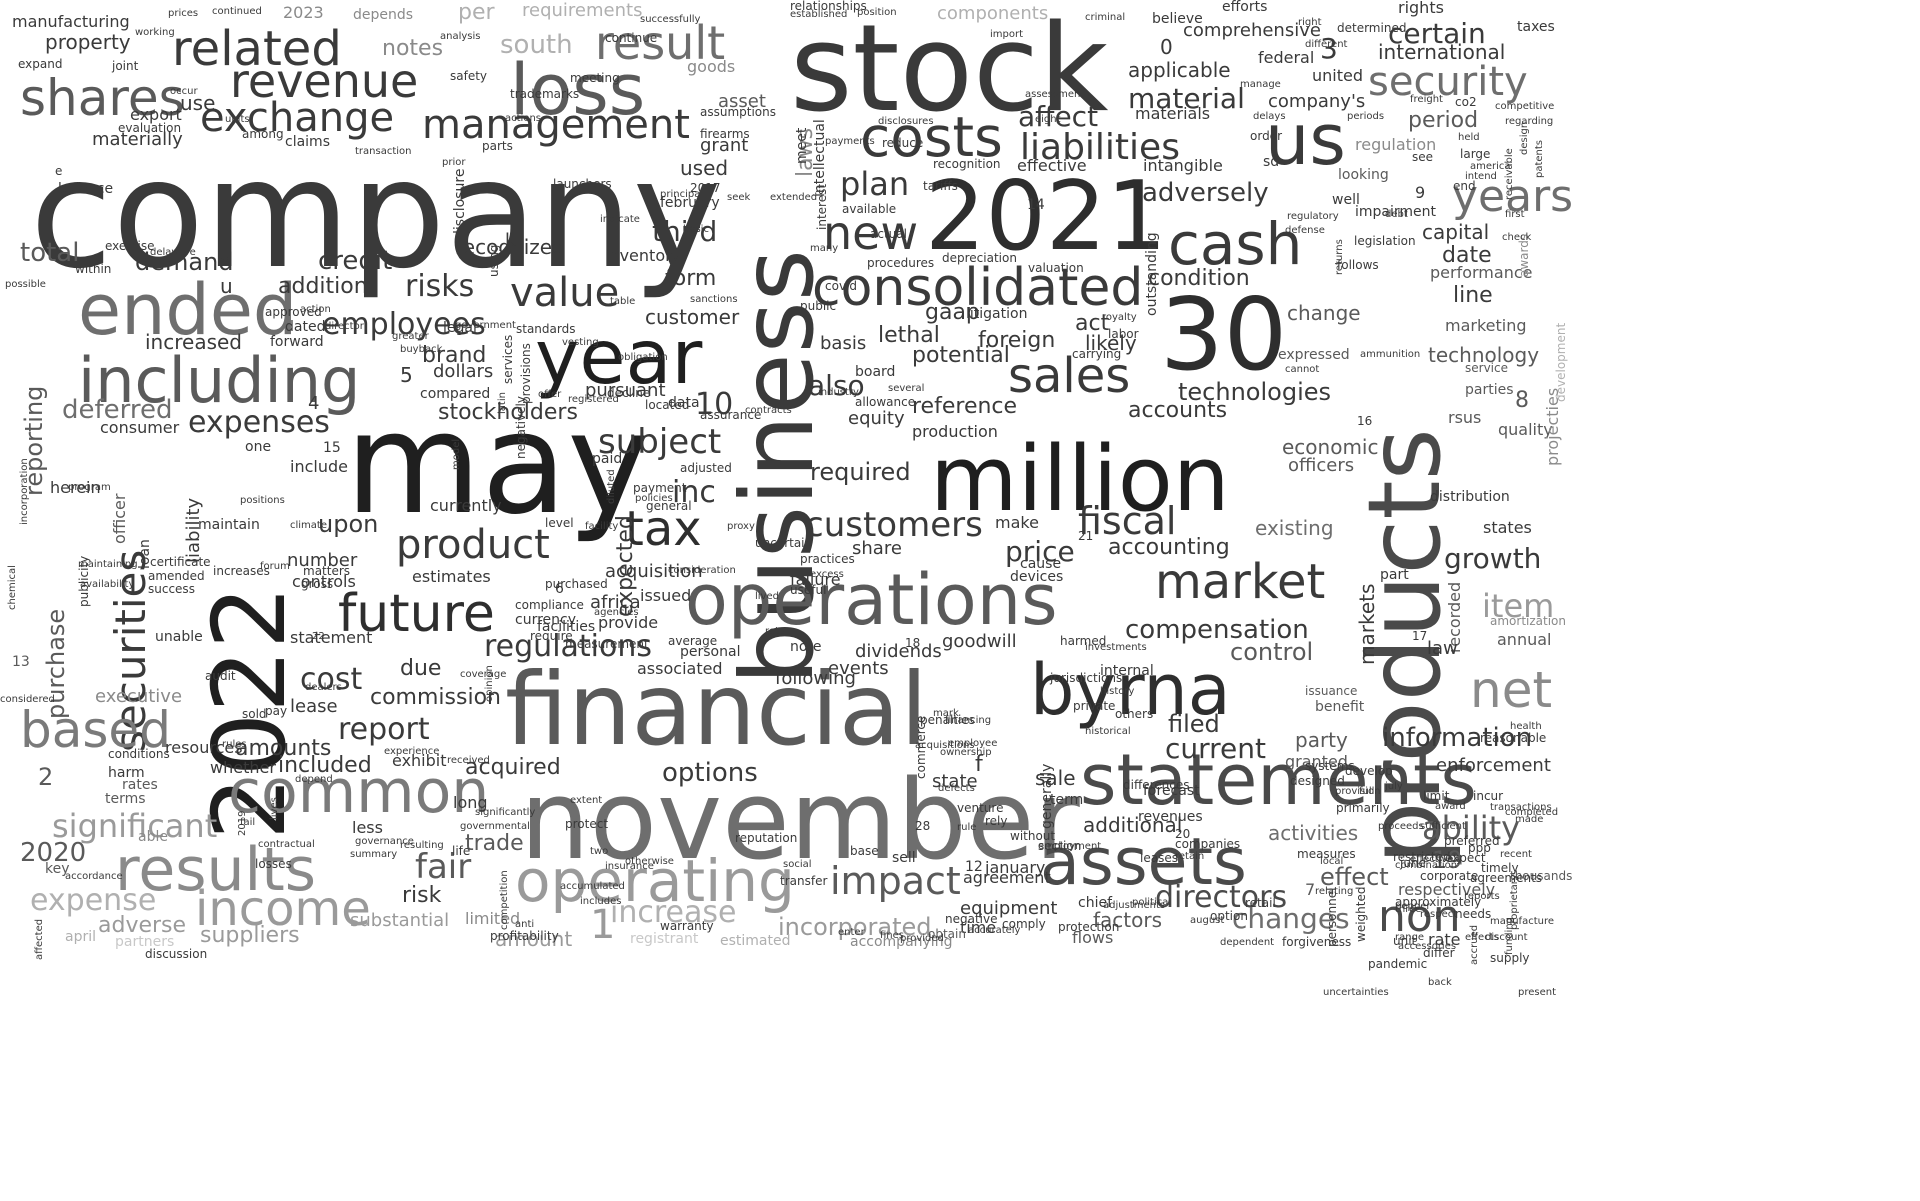  What do you see at coordinates (687, 926) in the screenshot?
I see `cloud-word-warranty: warranty` at bounding box center [687, 926].